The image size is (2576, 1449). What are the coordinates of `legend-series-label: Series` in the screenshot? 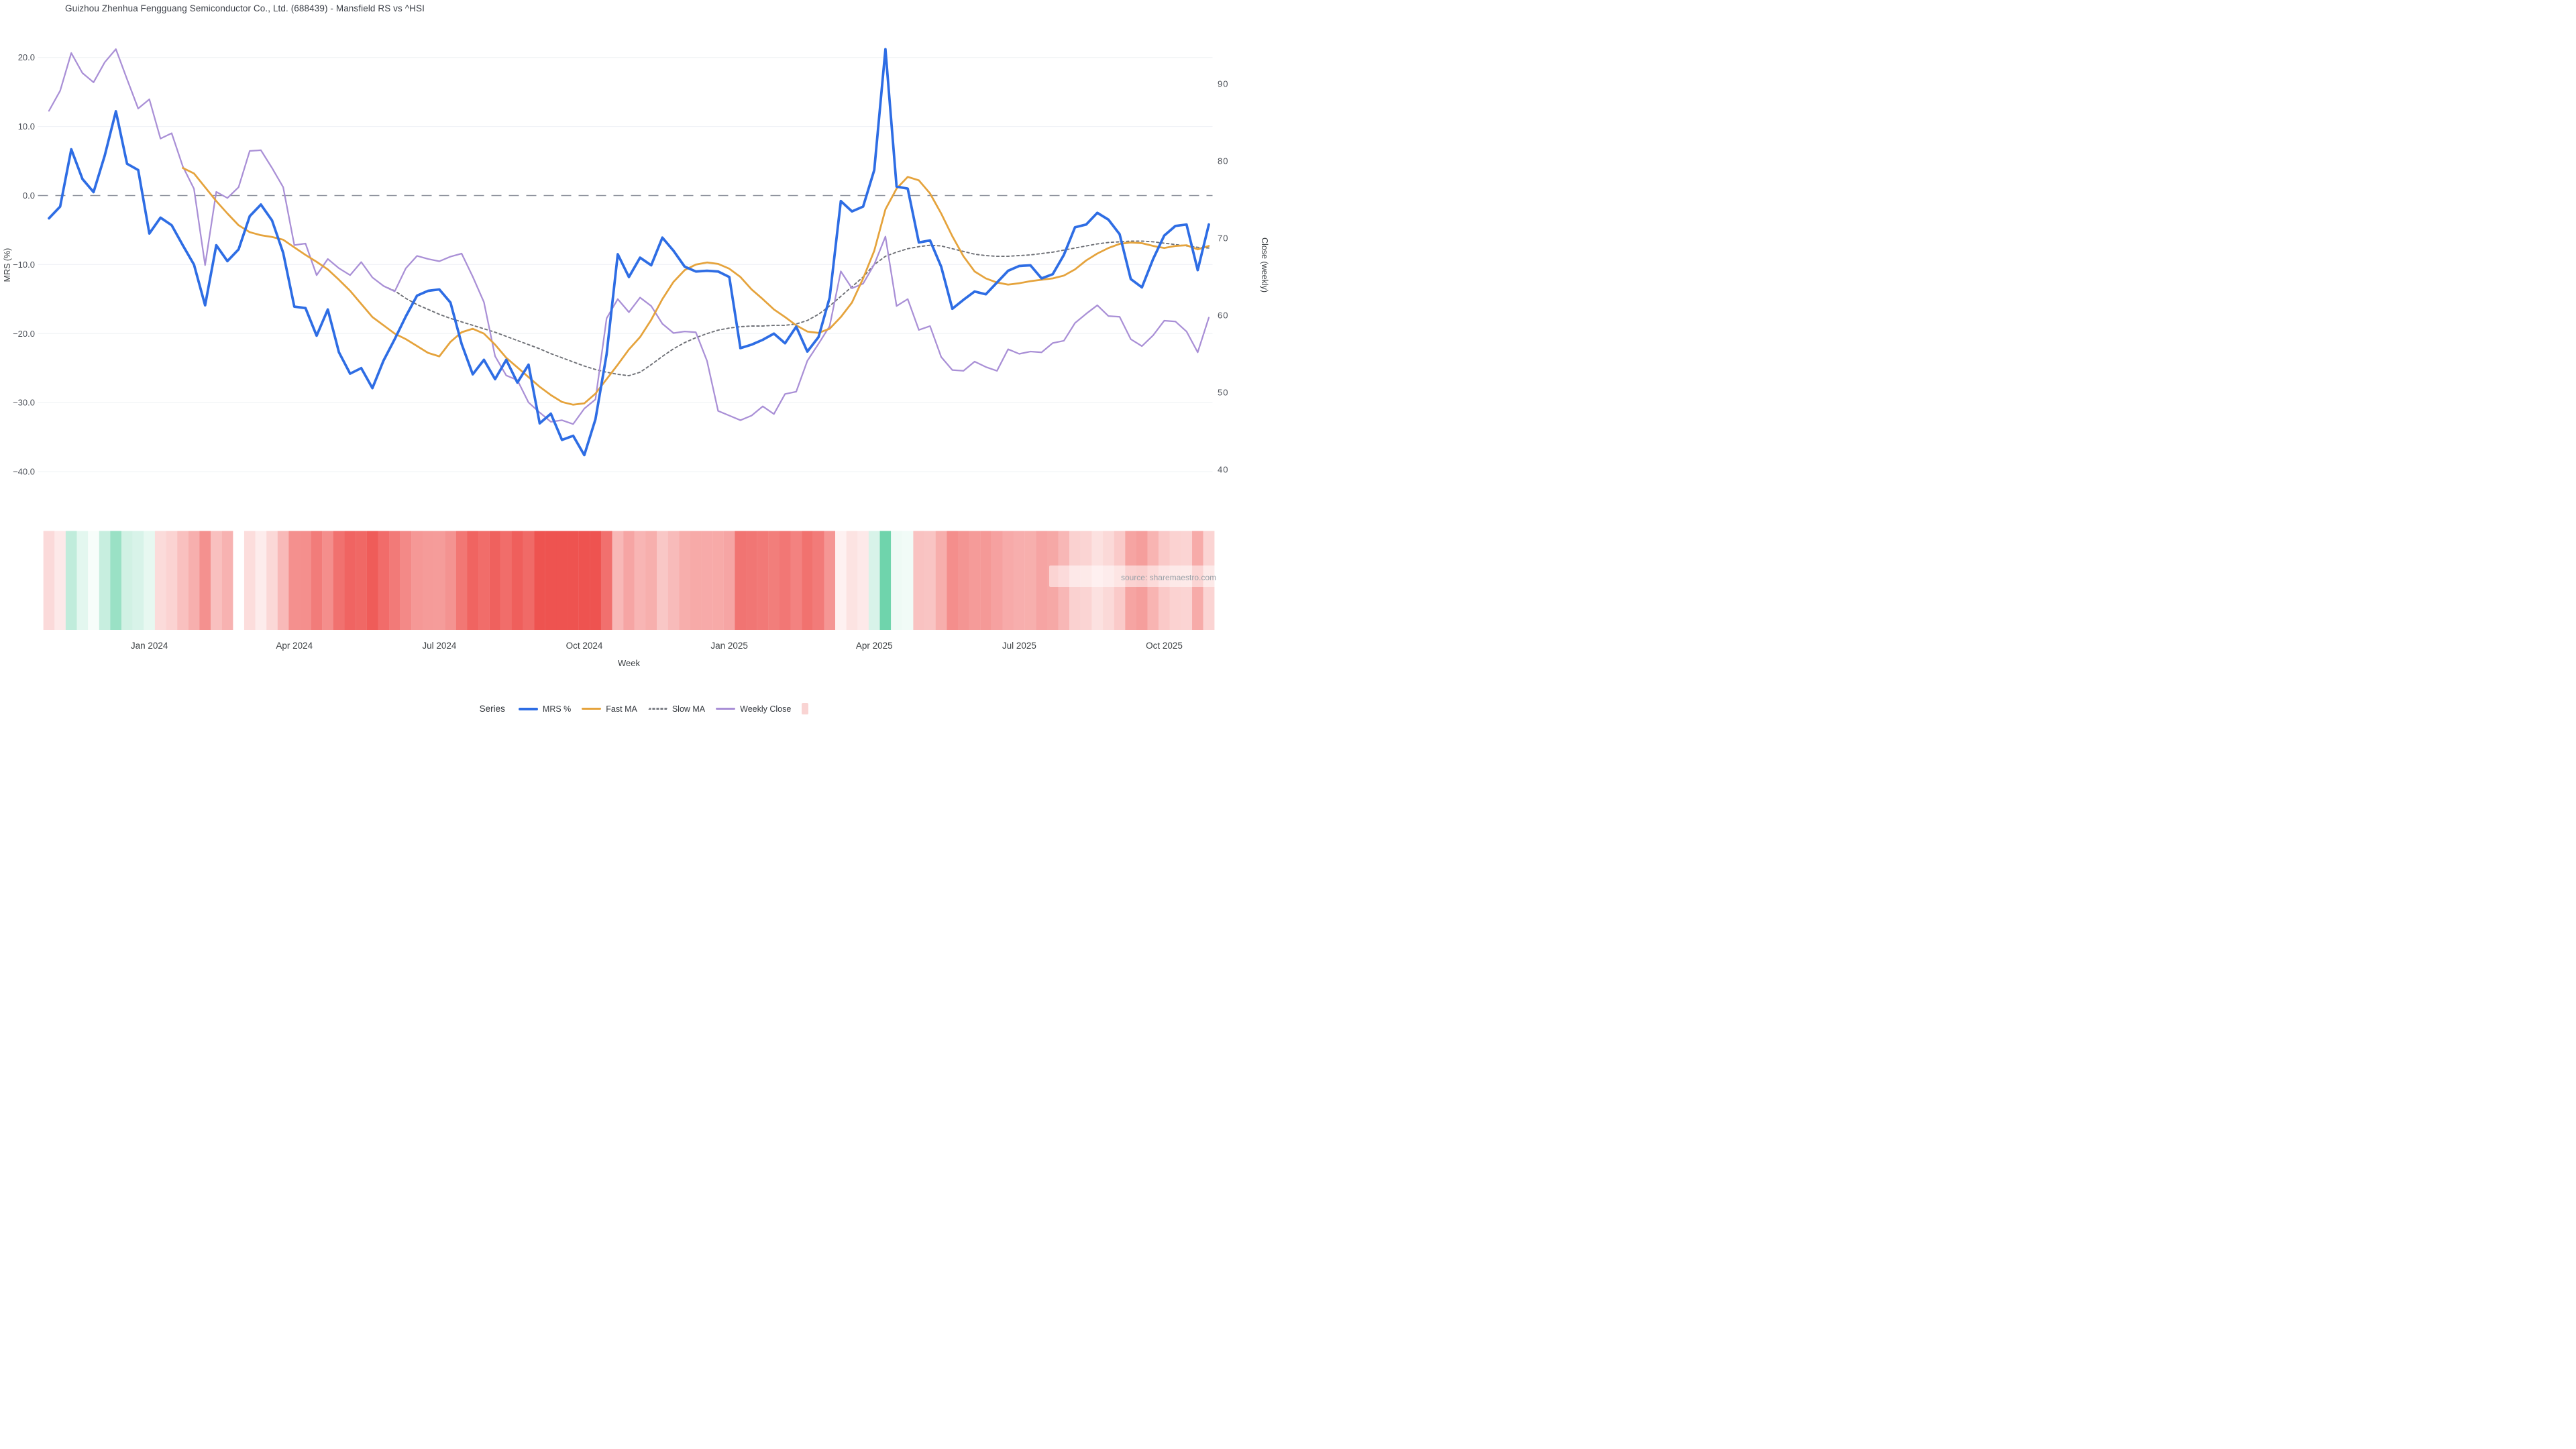 It's located at (492, 709).